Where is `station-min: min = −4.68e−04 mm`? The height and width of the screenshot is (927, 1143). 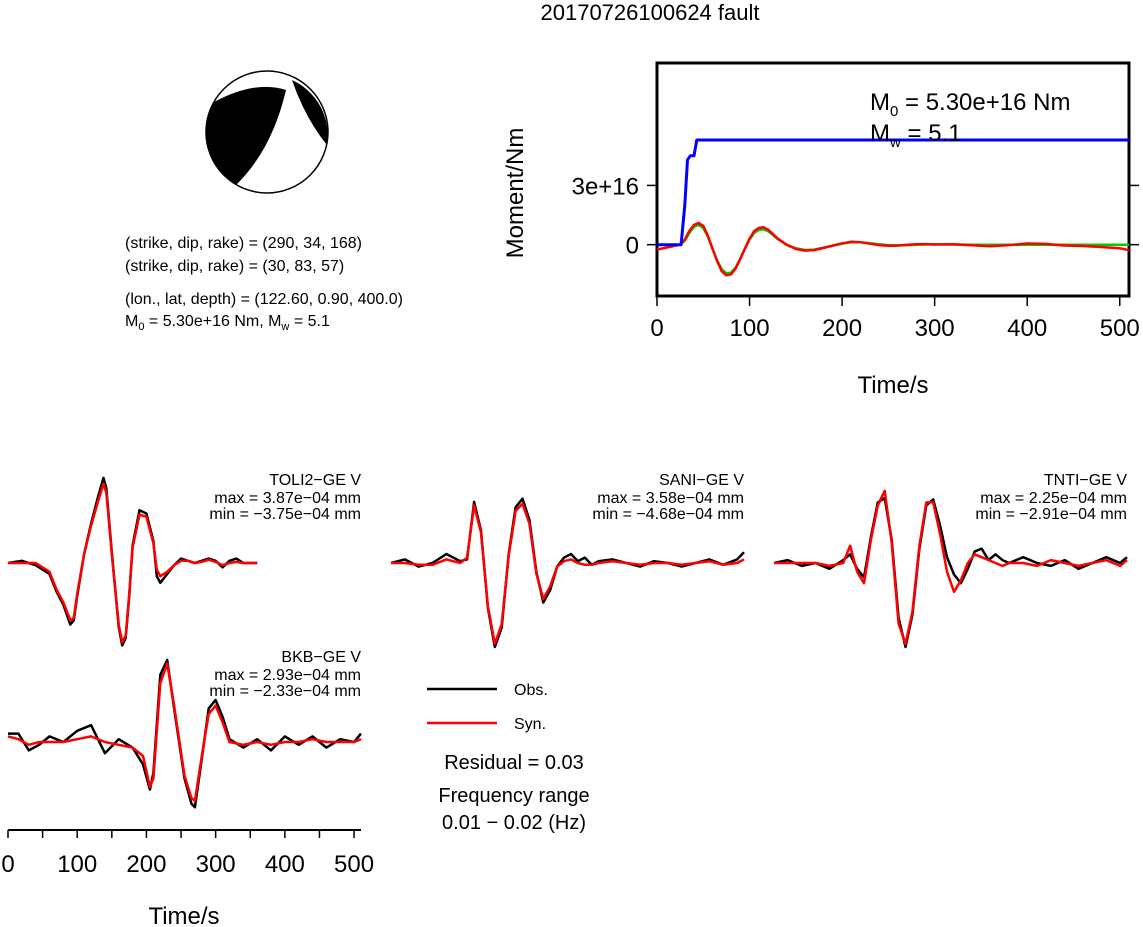 station-min: min = −4.68e−04 mm is located at coordinates (668, 514).